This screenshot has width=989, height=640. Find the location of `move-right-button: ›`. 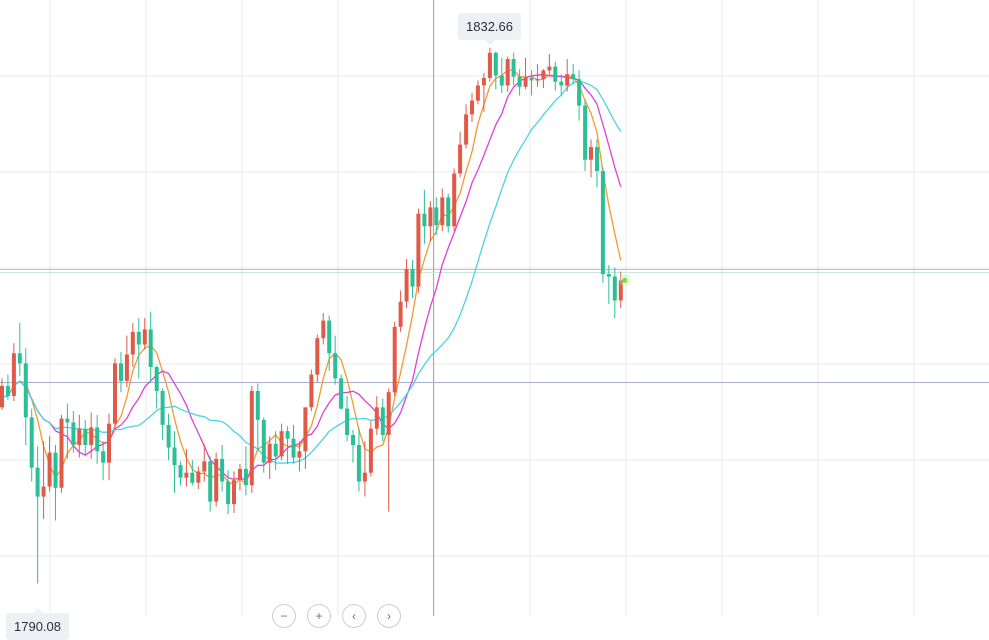

move-right-button: › is located at coordinates (389, 616).